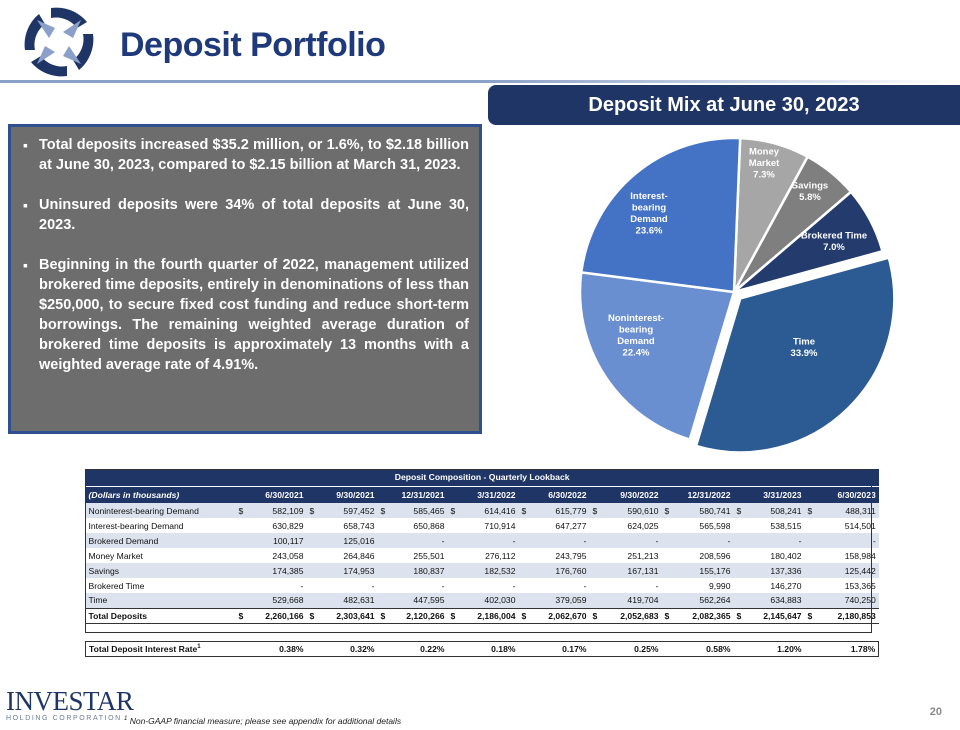 Image resolution: width=960 pixels, height=730 pixels. Describe the element at coordinates (342, 648) in the screenshot. I see `table-cell: 0.32%` at that location.